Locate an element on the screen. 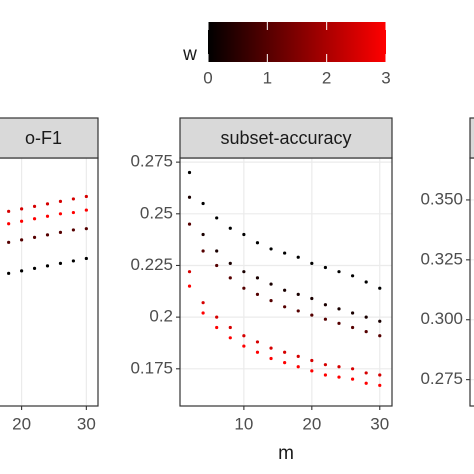 Image resolution: width=474 pixels, height=474 pixels. strip-title: subset-accuracy is located at coordinates (285, 138).